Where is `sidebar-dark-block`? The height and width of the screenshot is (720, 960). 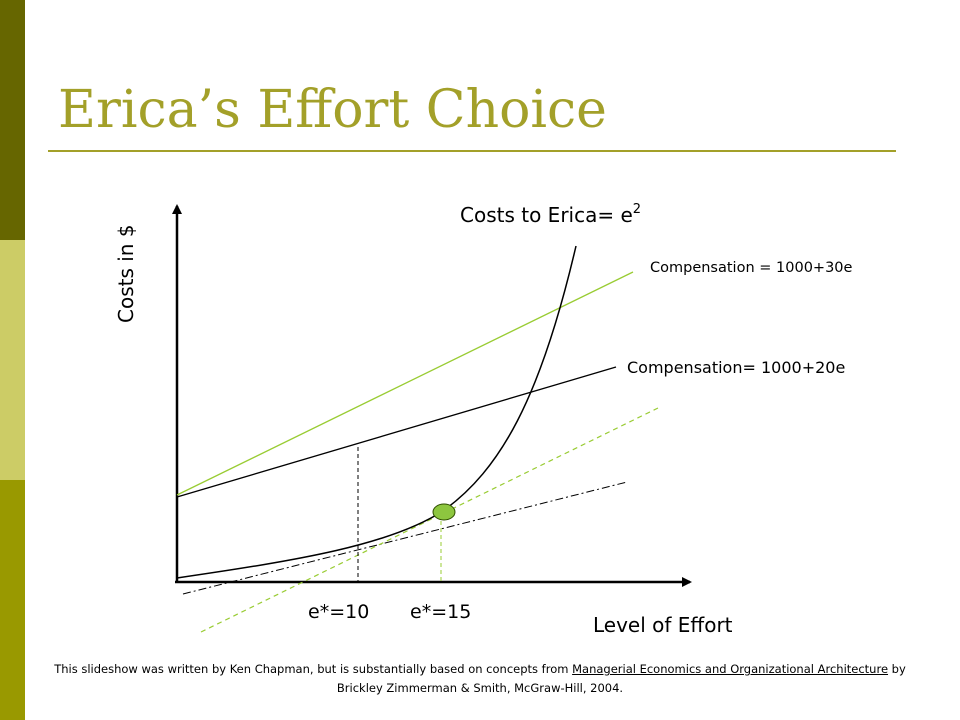 sidebar-dark-block is located at coordinates (12, 120).